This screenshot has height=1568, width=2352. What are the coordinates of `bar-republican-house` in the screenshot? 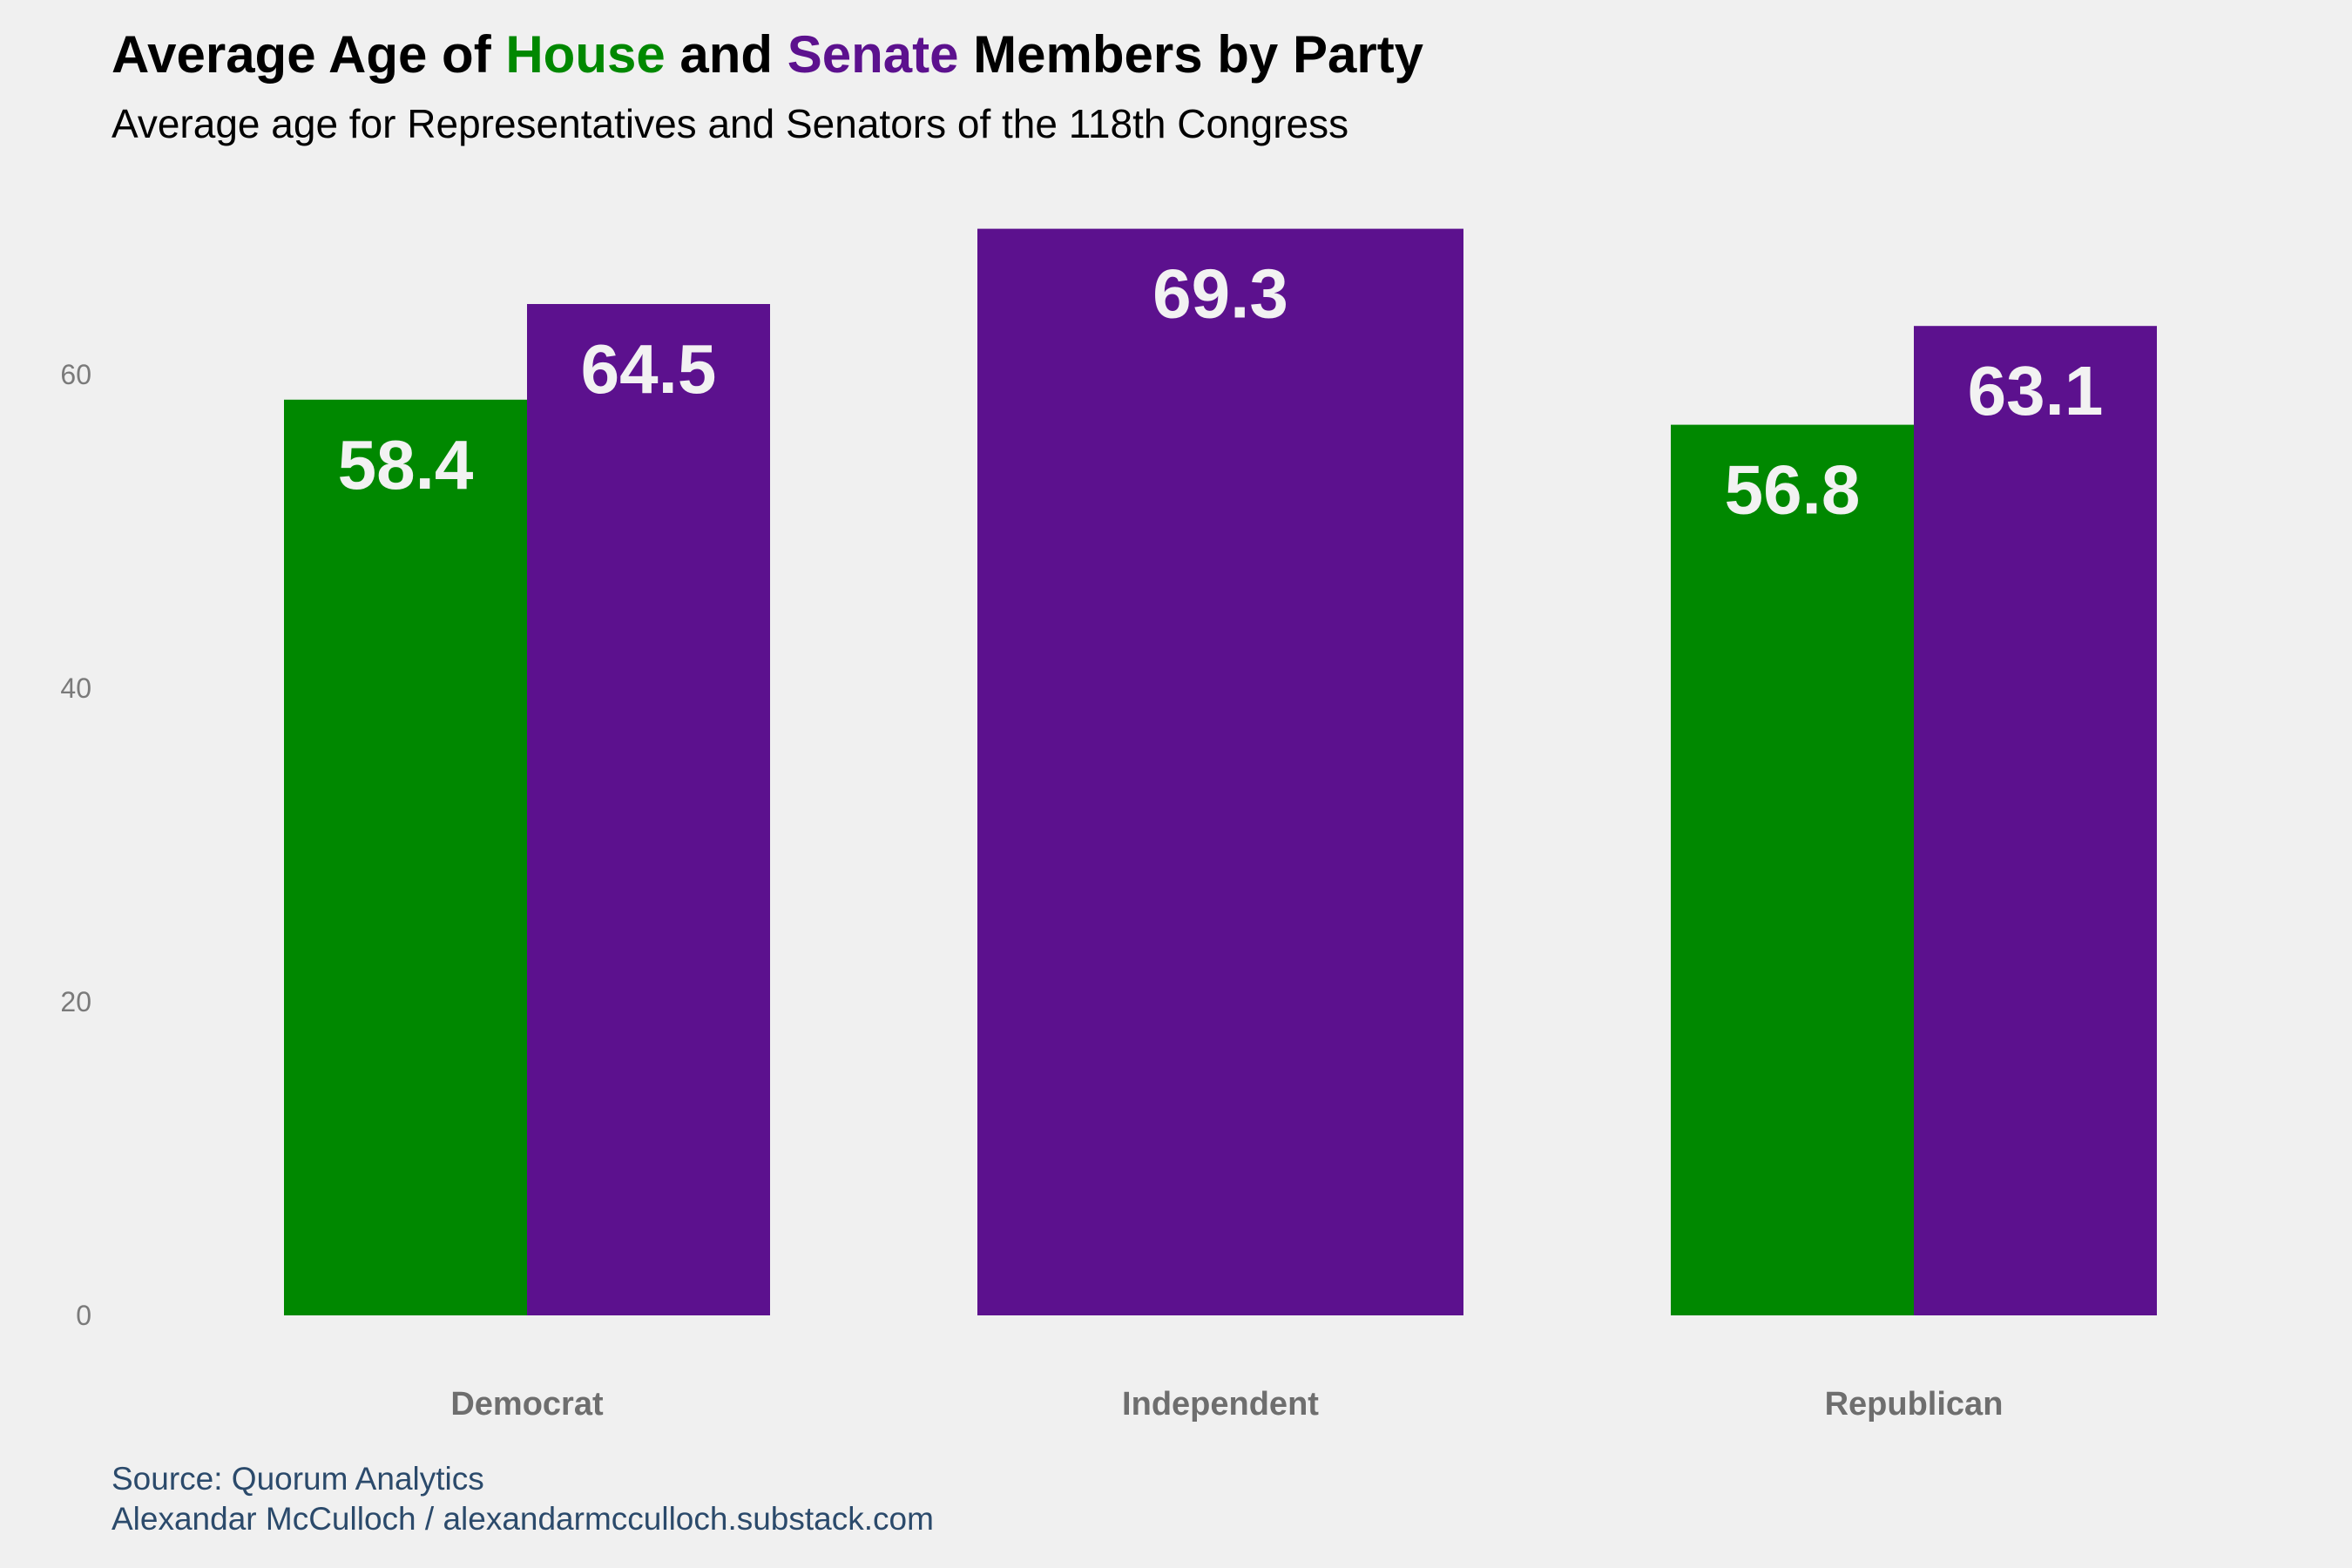 It's located at (1792, 870).